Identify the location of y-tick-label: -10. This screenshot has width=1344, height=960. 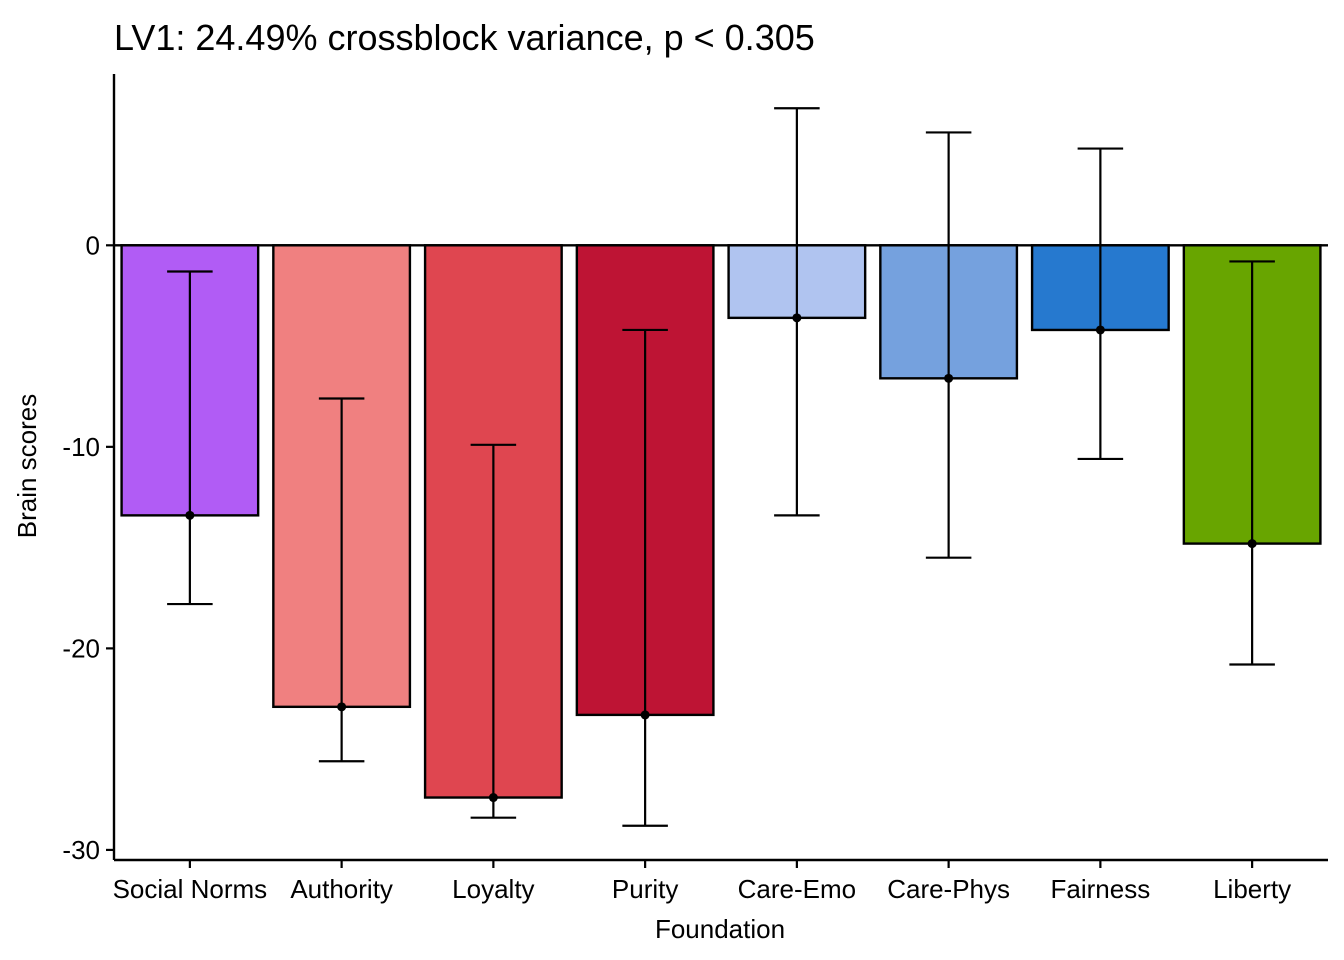
(81, 447).